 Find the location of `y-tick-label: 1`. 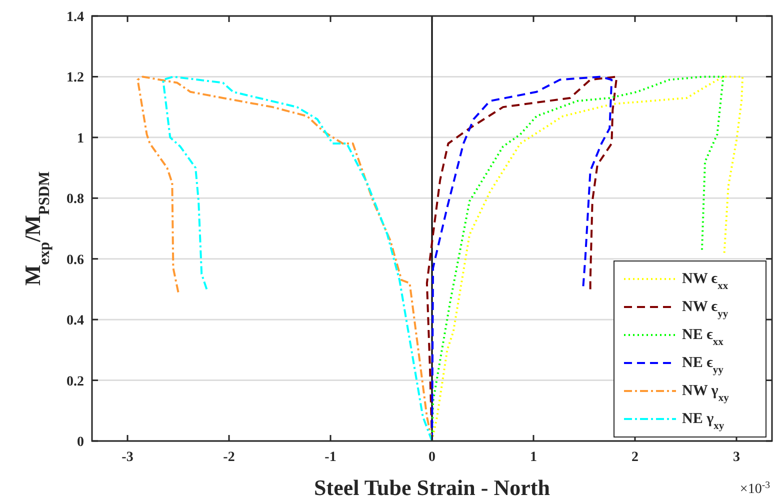

y-tick-label: 1 is located at coordinates (80, 138).